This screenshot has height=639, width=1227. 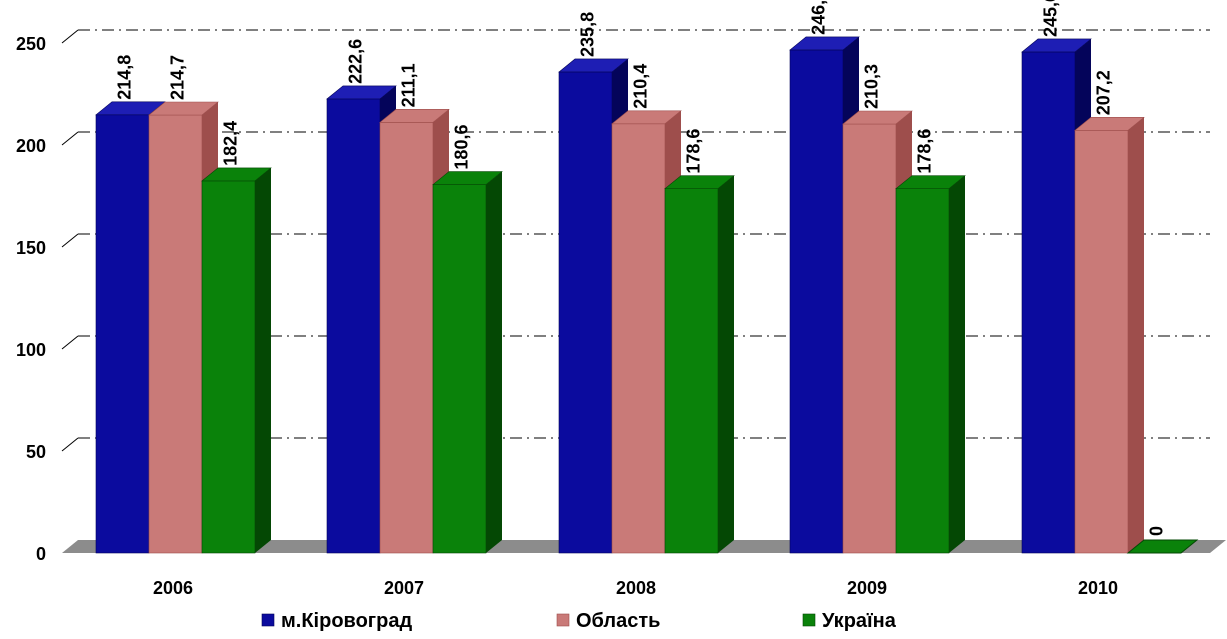 What do you see at coordinates (228, 367) in the screenshot?
I see `bar-україна-2006` at bounding box center [228, 367].